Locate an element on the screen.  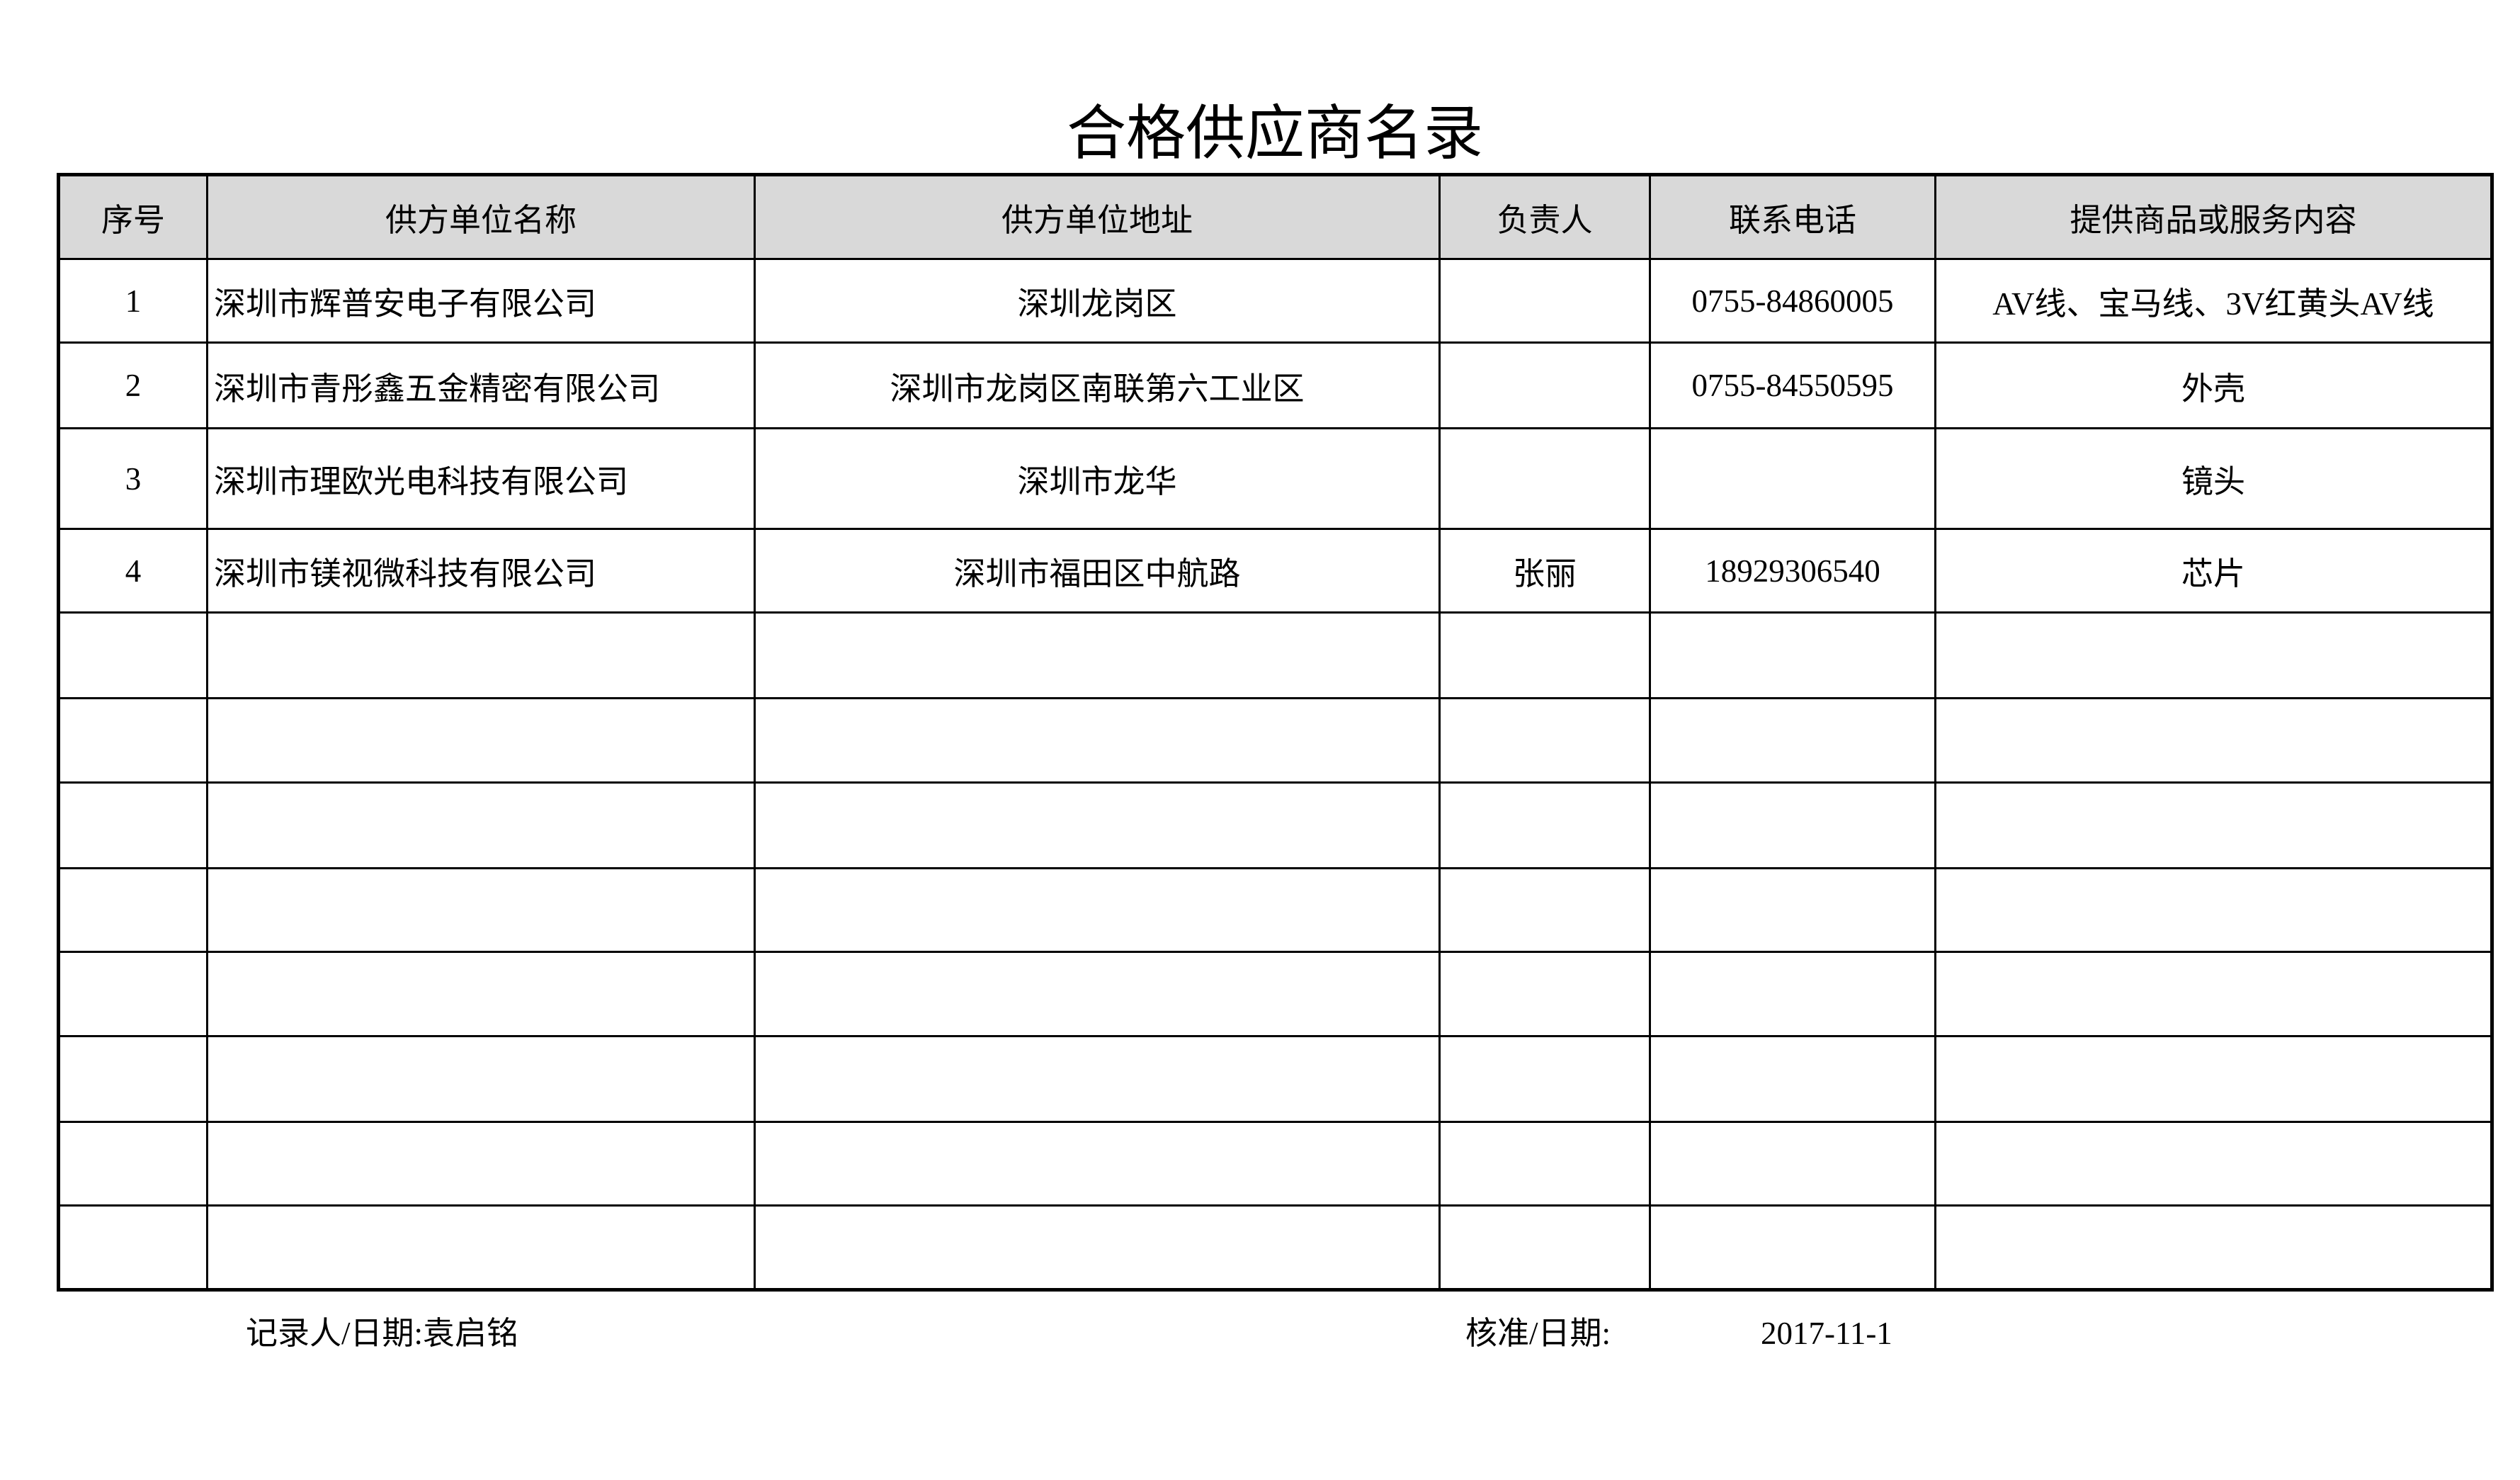
cell-supplier-name: 深圳市镁视微科技有限公司 is located at coordinates (481, 571).